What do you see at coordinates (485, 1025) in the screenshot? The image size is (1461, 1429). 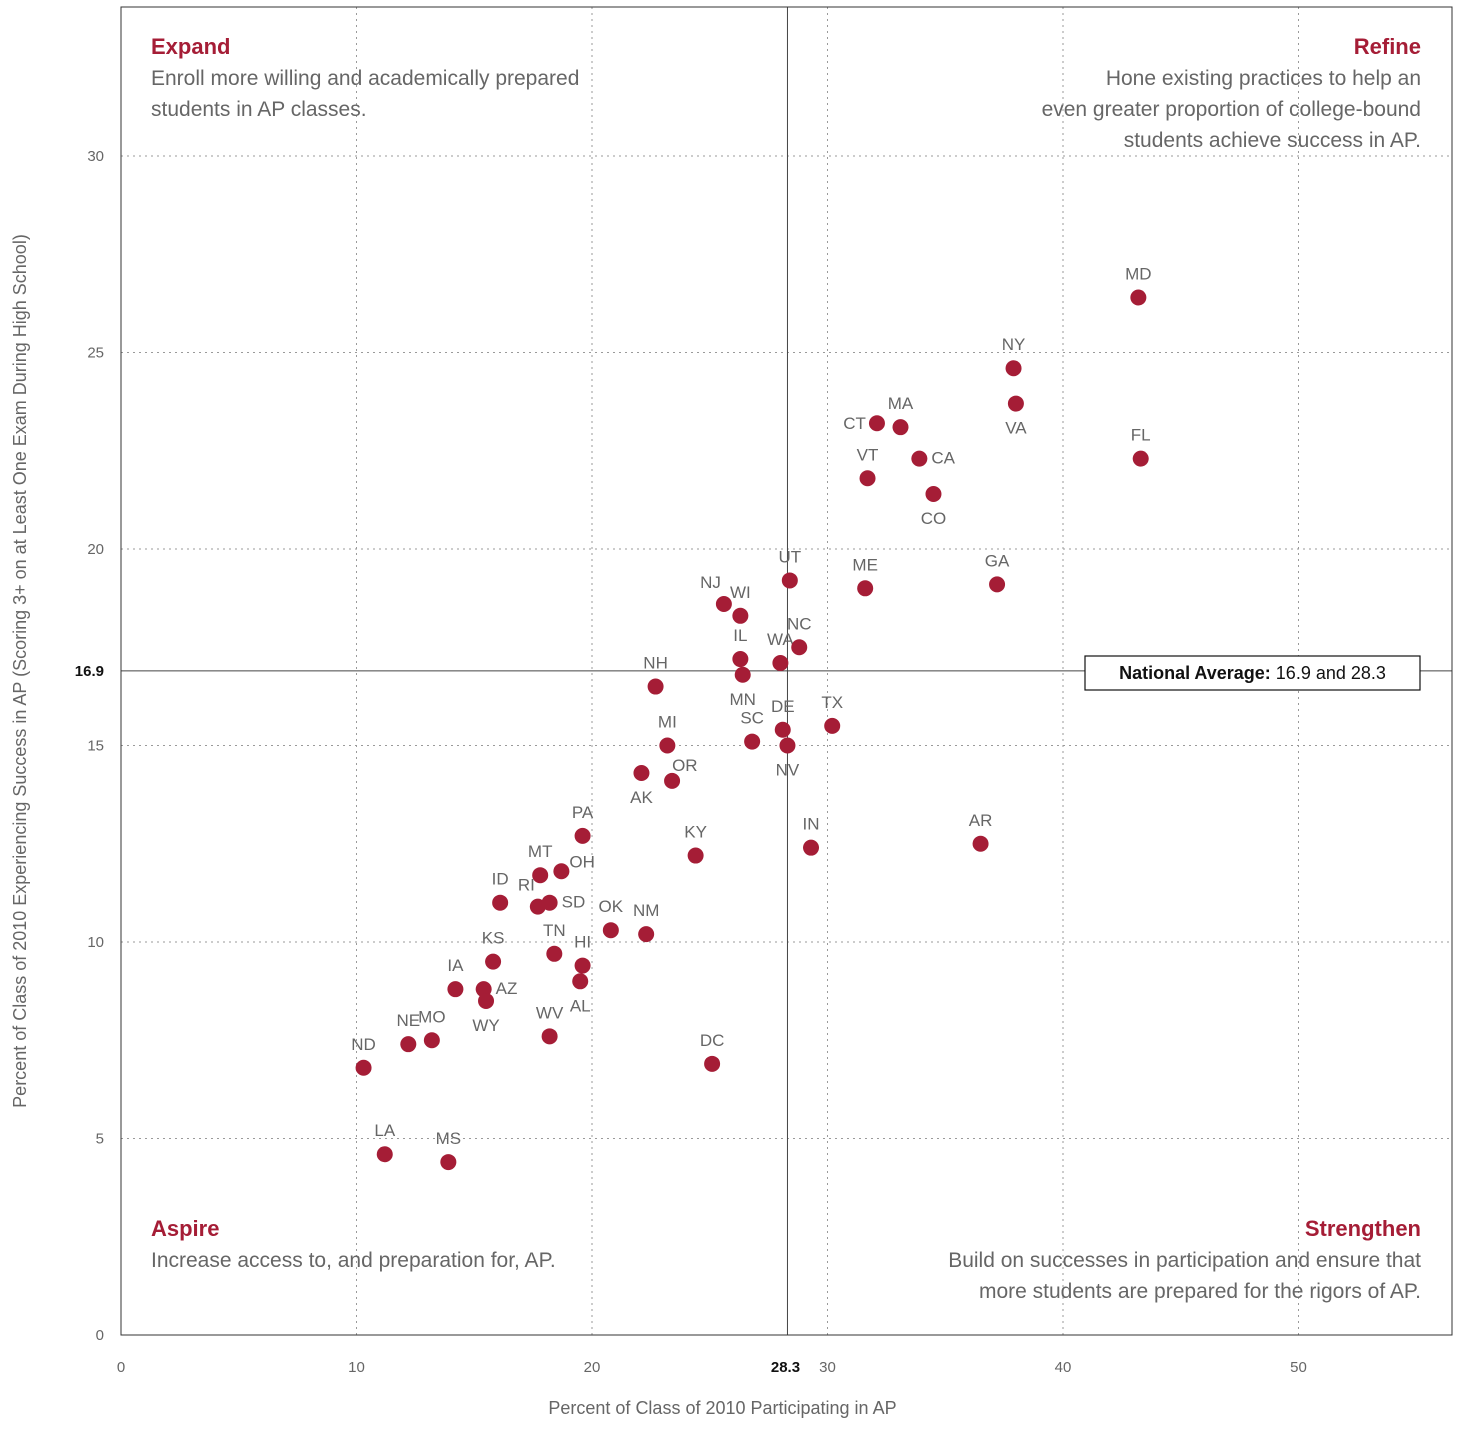 I see `data-point-label: WY` at bounding box center [485, 1025].